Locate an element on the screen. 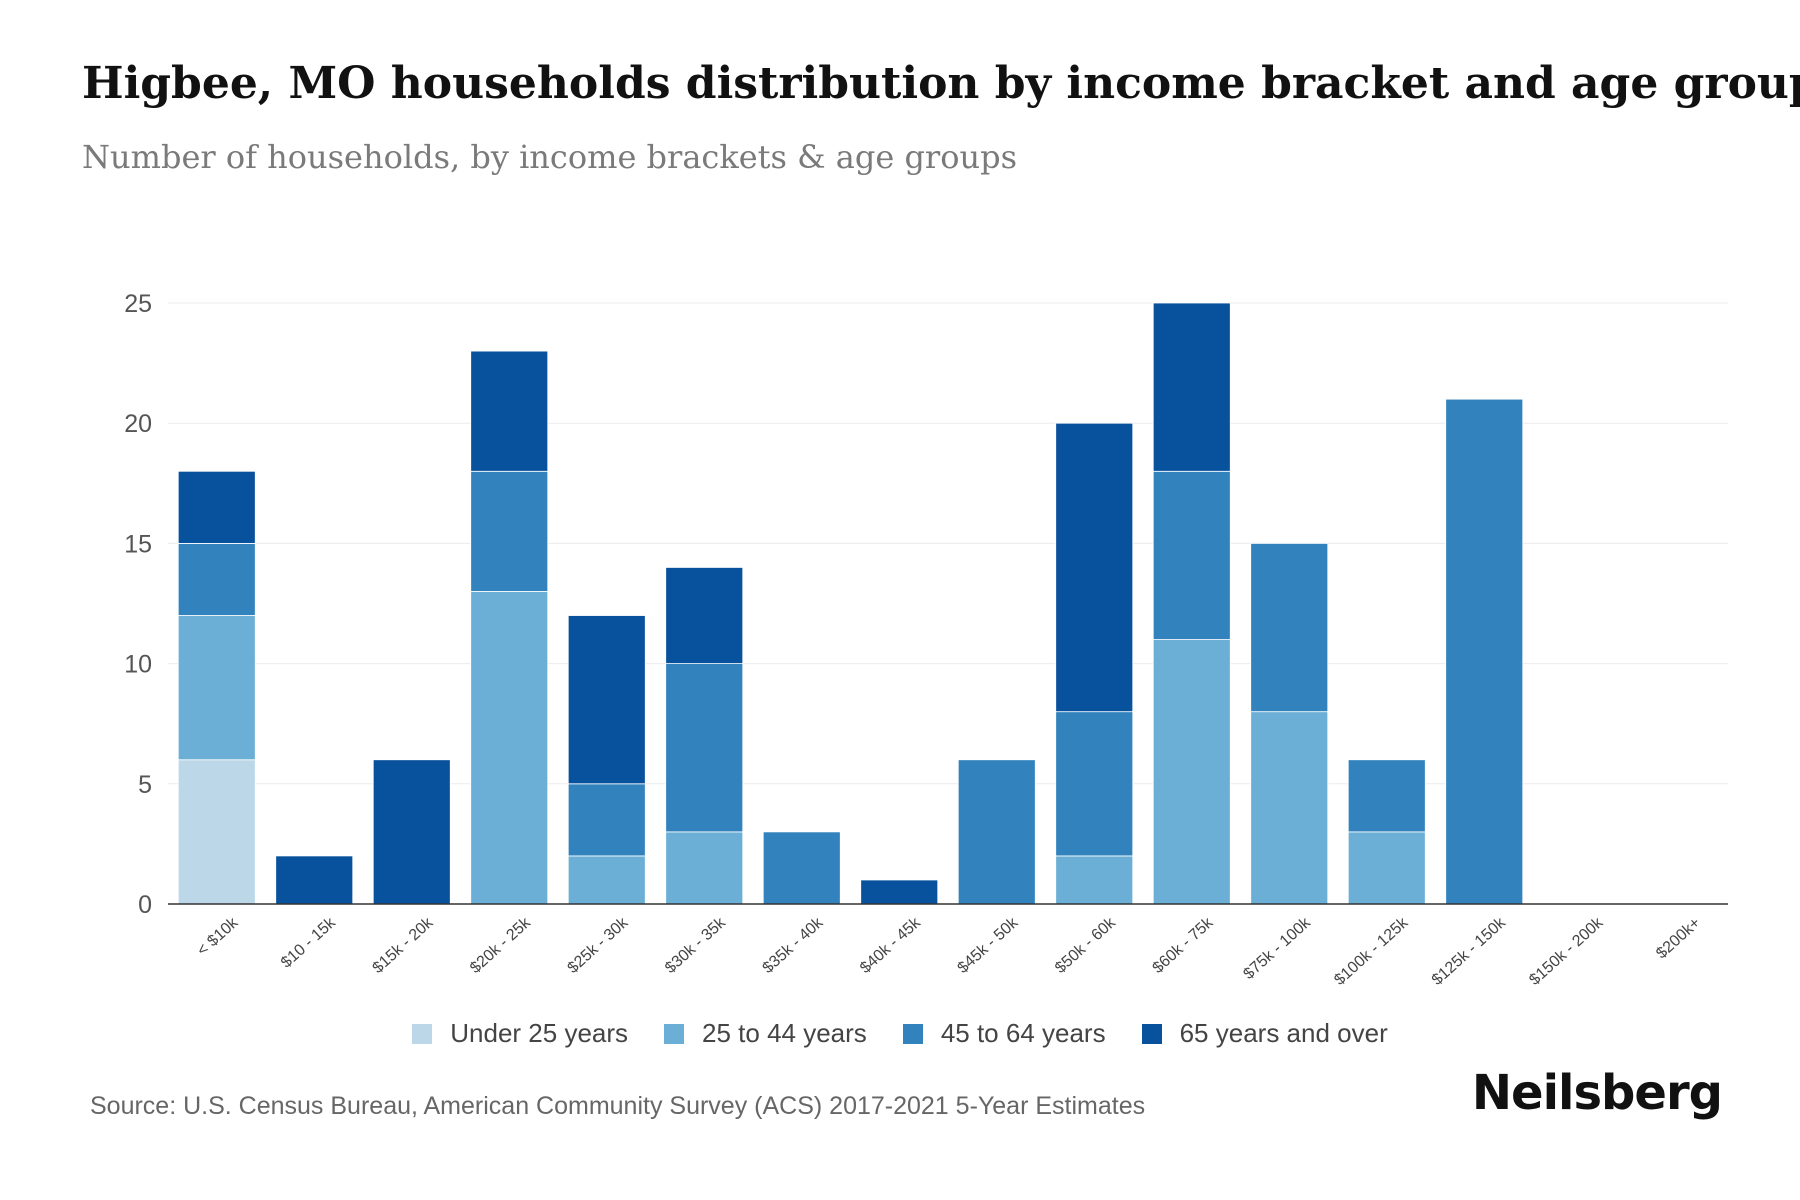 The width and height of the screenshot is (1800, 1200). x-tick-label: $35k - 40k is located at coordinates (794, 945).